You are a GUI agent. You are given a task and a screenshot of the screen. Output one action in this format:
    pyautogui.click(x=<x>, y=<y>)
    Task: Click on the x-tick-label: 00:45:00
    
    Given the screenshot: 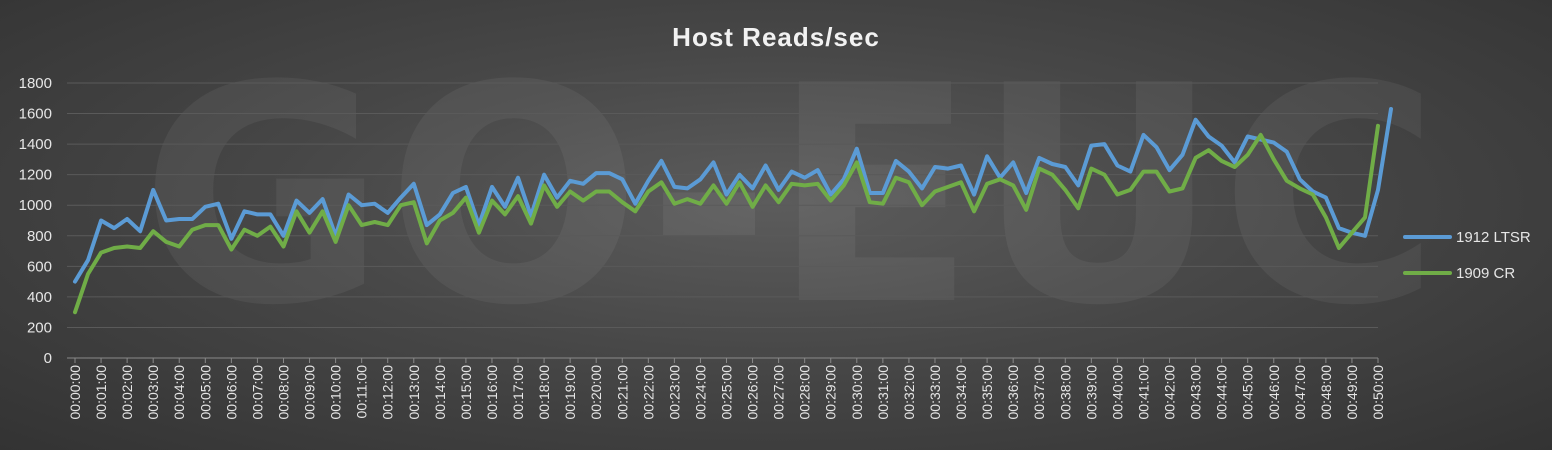 What is the action you would take?
    pyautogui.click(x=1248, y=392)
    